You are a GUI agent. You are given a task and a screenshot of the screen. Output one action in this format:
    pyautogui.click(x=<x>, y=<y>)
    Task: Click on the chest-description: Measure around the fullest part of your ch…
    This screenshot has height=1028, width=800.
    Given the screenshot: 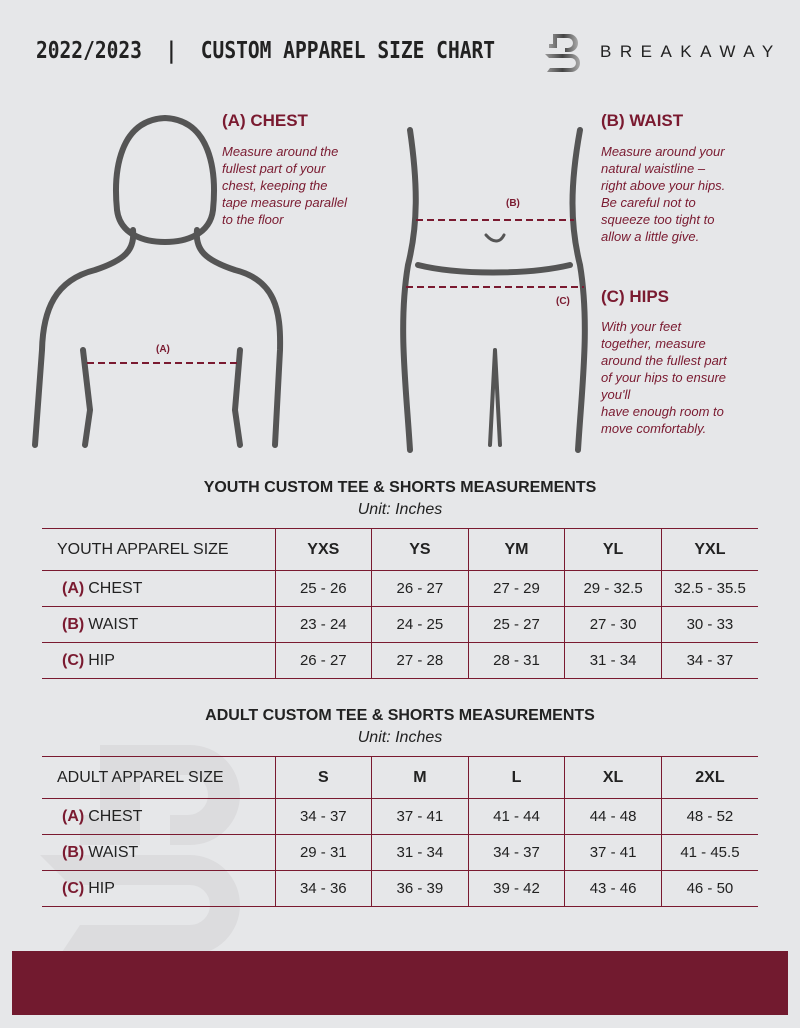 What is the action you would take?
    pyautogui.click(x=285, y=185)
    